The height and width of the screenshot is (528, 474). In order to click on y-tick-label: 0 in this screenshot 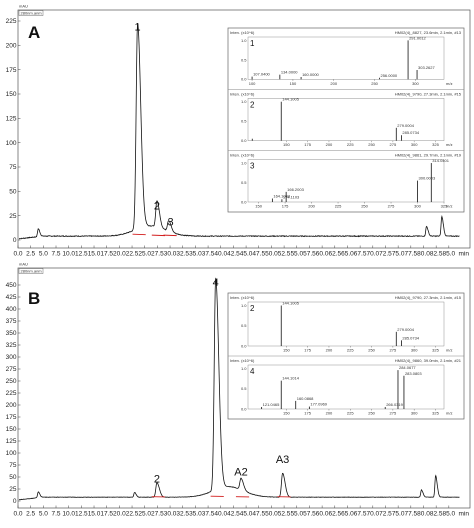, I will do `click(15, 240)`.